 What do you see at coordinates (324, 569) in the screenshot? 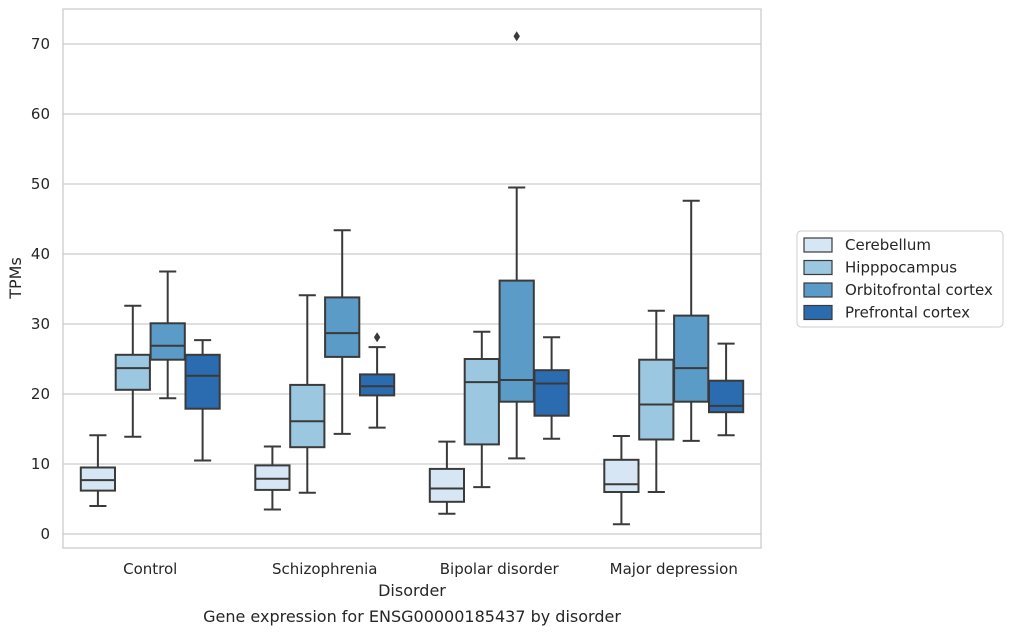
I see `x-tick-label: Schizophrenia` at bounding box center [324, 569].